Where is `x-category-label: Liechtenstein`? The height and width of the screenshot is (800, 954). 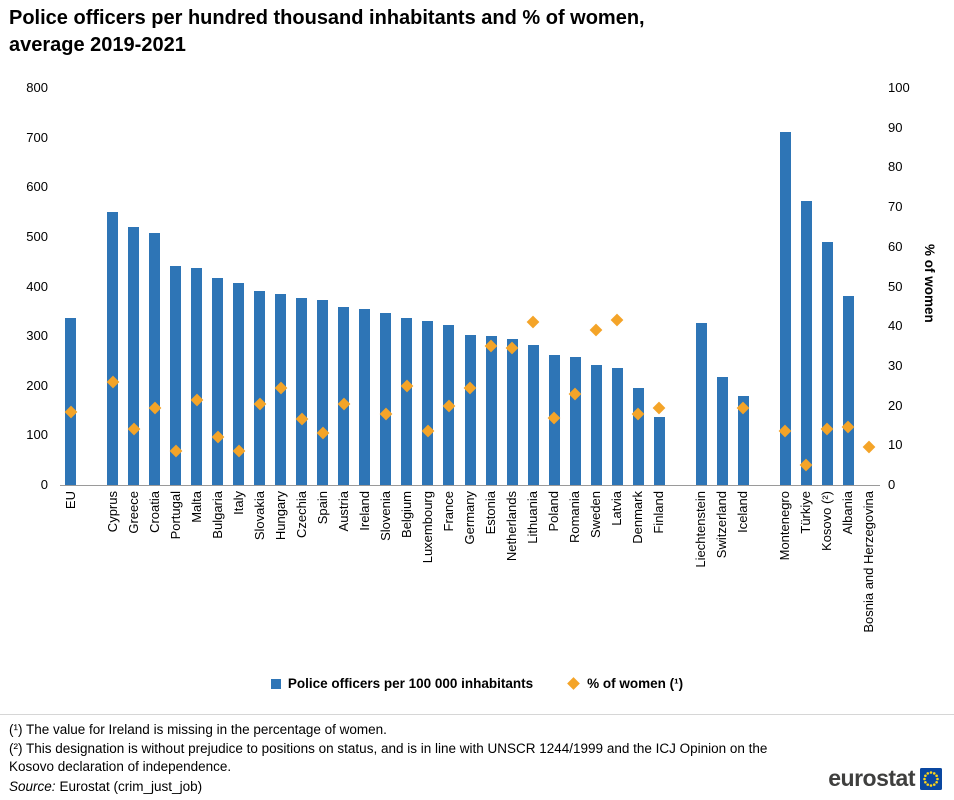
x-category-label: Liechtenstein is located at coordinates (701, 529).